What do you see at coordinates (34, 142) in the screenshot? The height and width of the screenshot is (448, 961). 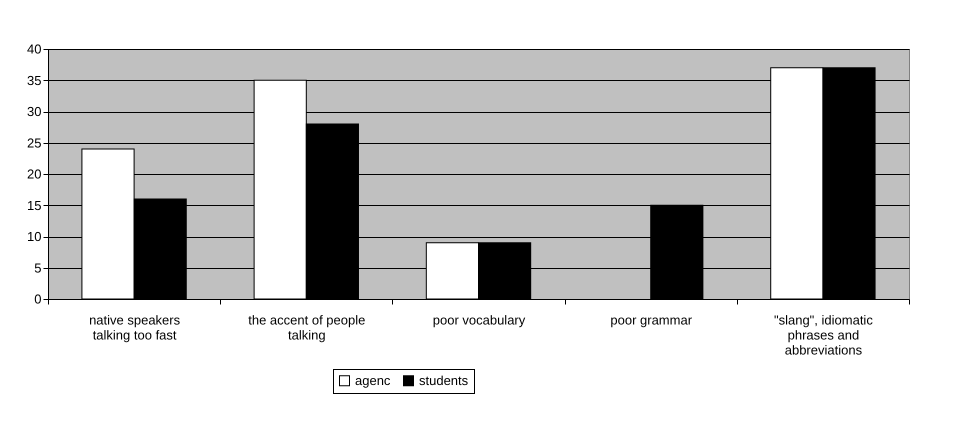 I see `y-tick-label: 25` at bounding box center [34, 142].